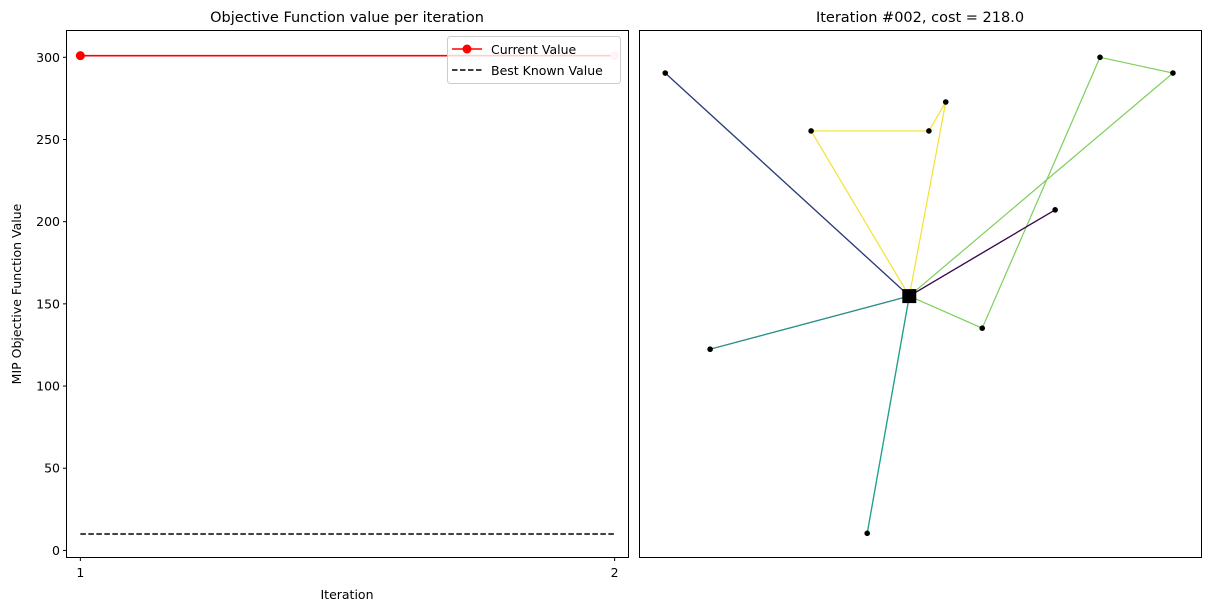 This screenshot has width=1211, height=611. I want to click on y-tick-label: 250, so click(48, 139).